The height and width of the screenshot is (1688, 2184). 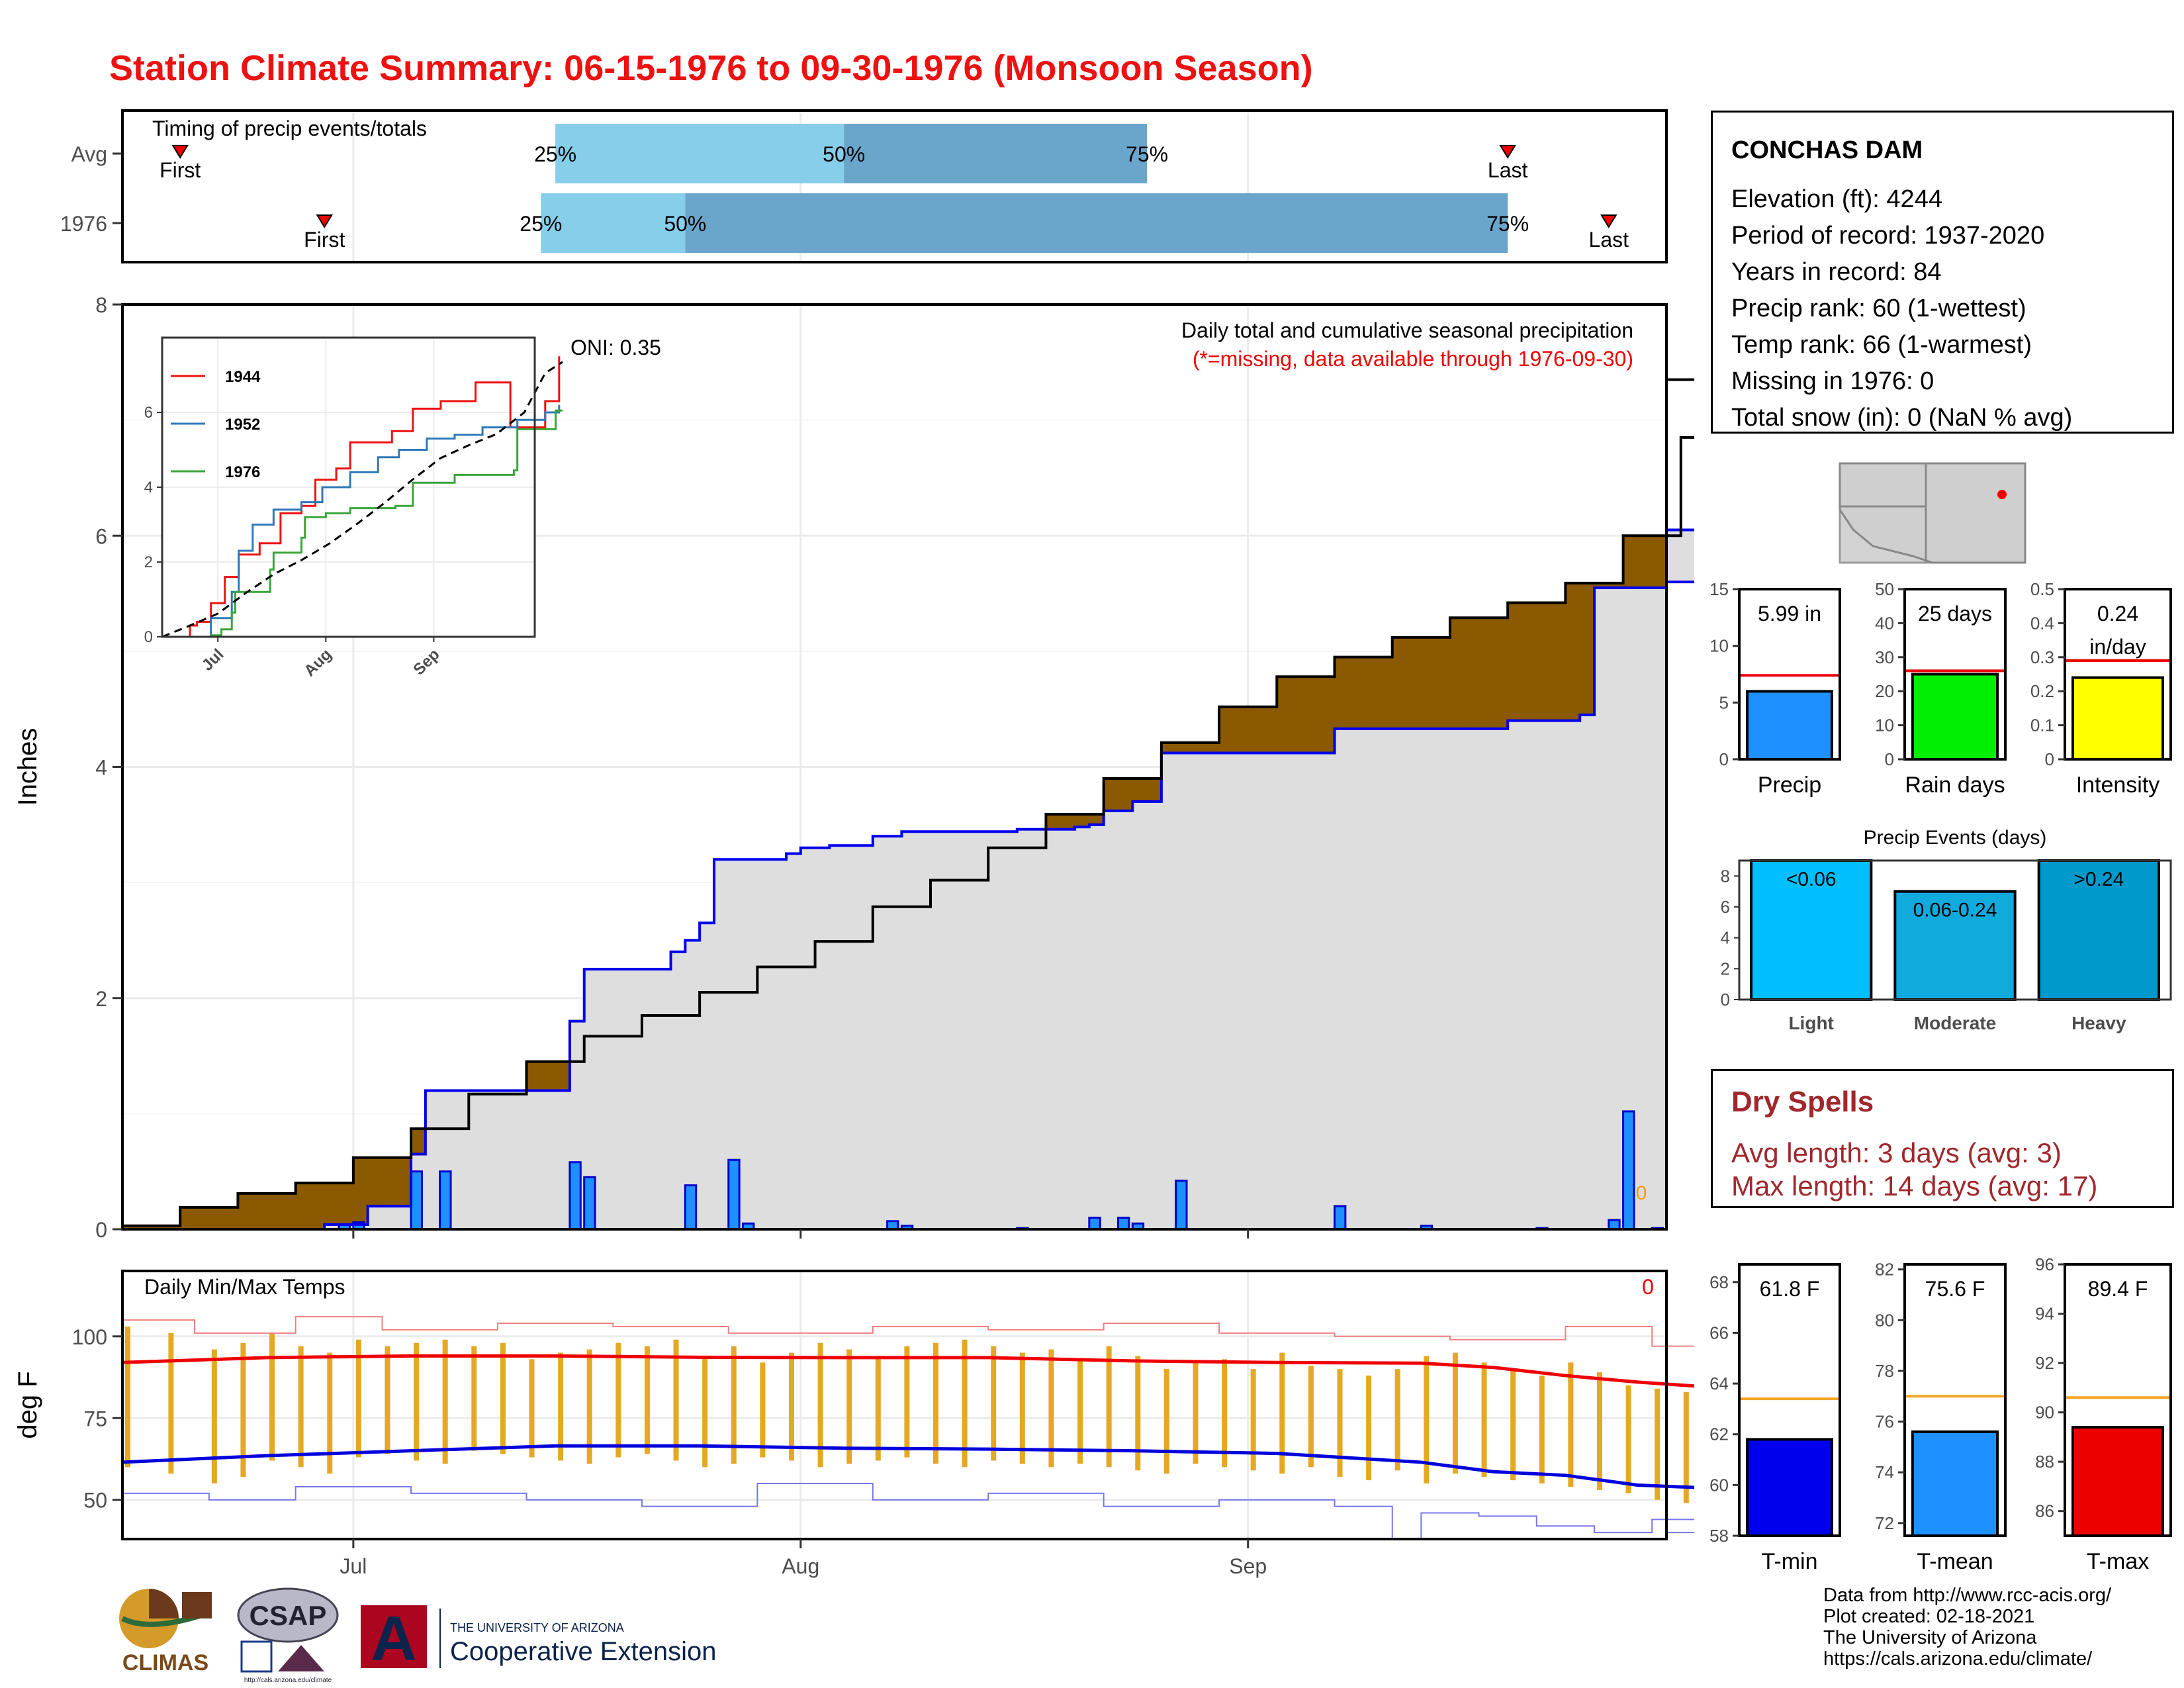 What do you see at coordinates (2045, 1264) in the screenshot?
I see `summary-ytick-label: 96` at bounding box center [2045, 1264].